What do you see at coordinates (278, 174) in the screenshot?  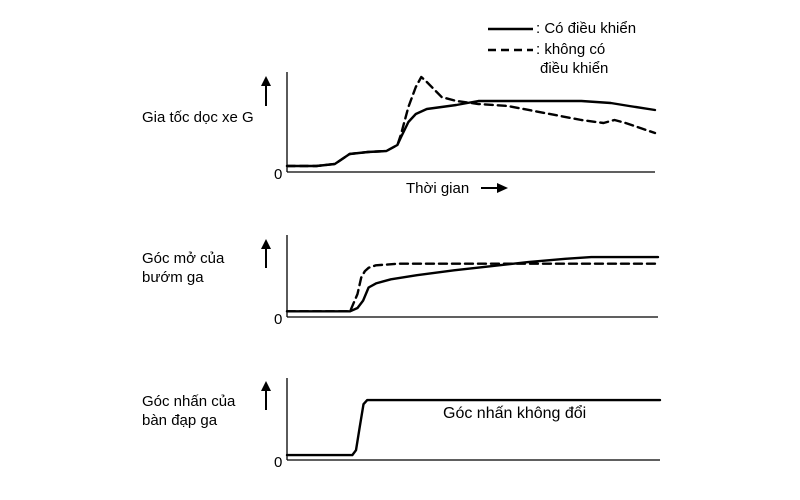 I see `zero-label-acceleration: 0` at bounding box center [278, 174].